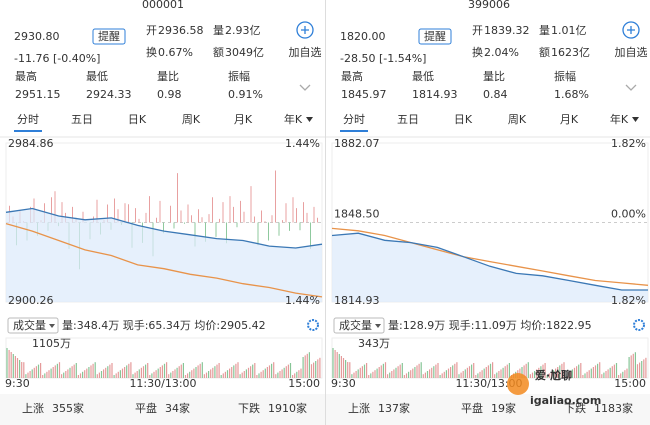 The image size is (650, 425). Describe the element at coordinates (503, 408) in the screenshot. I see `breadth-value: 19家` at that location.